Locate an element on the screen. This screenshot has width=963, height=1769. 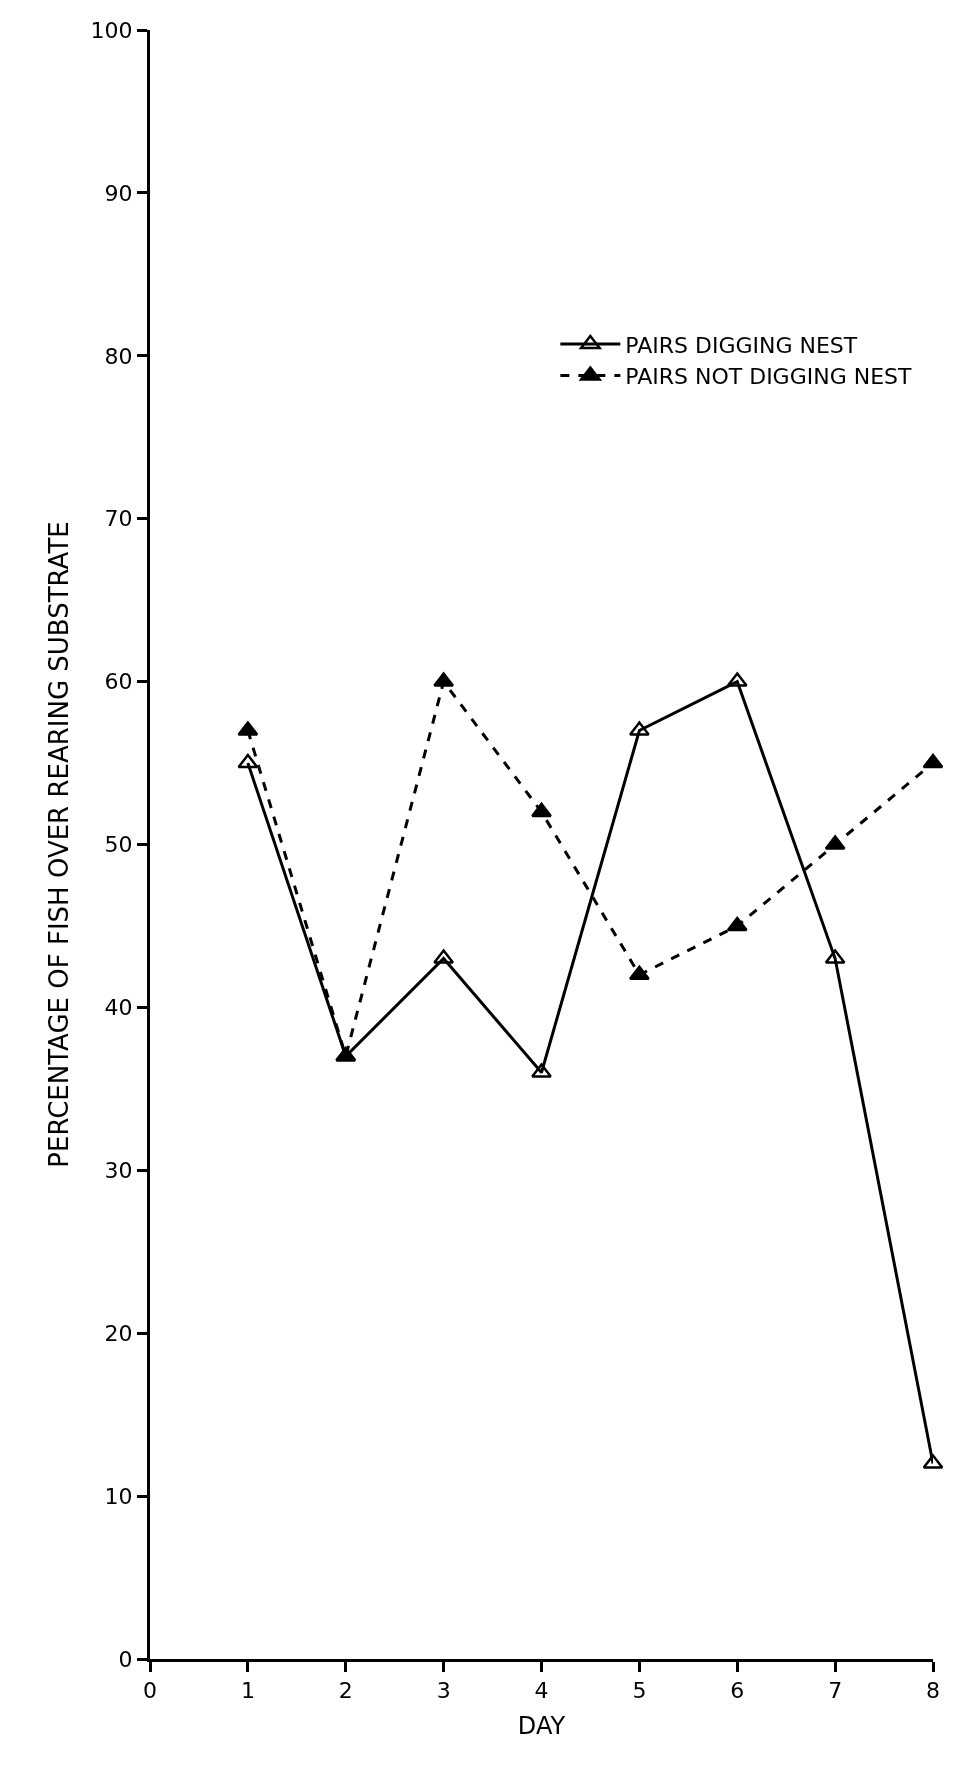
y-tick-label: 10 is located at coordinates (118, 1496).